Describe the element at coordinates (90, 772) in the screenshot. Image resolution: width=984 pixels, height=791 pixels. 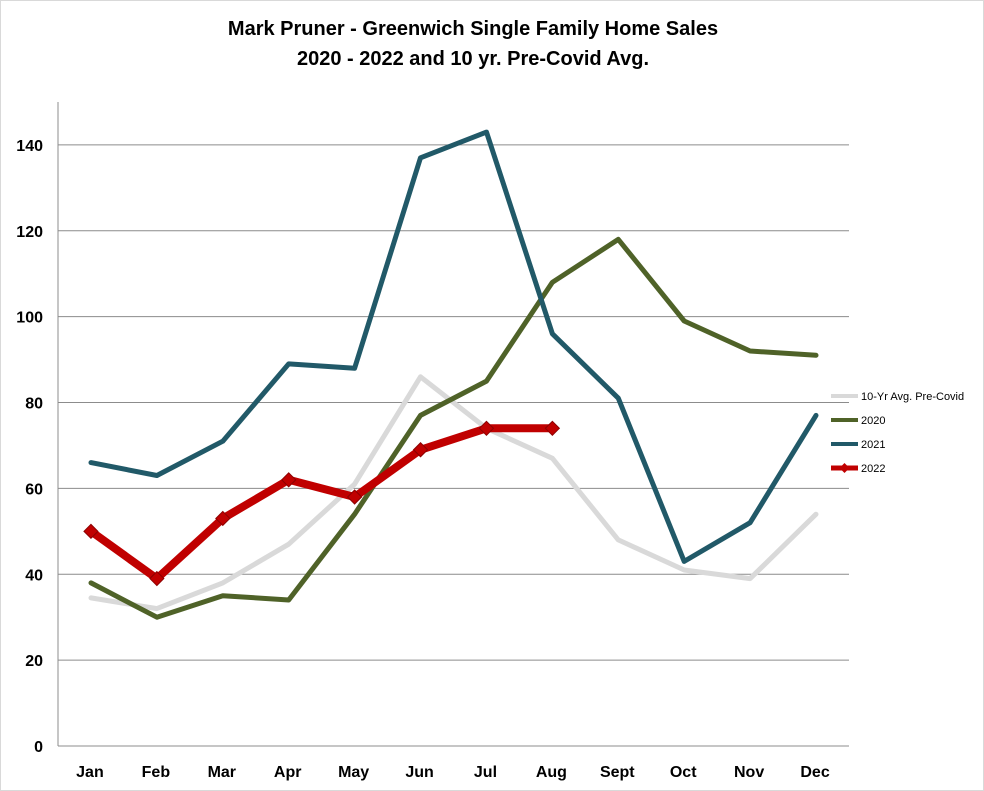
I see `x-tick-label: Jan` at that location.